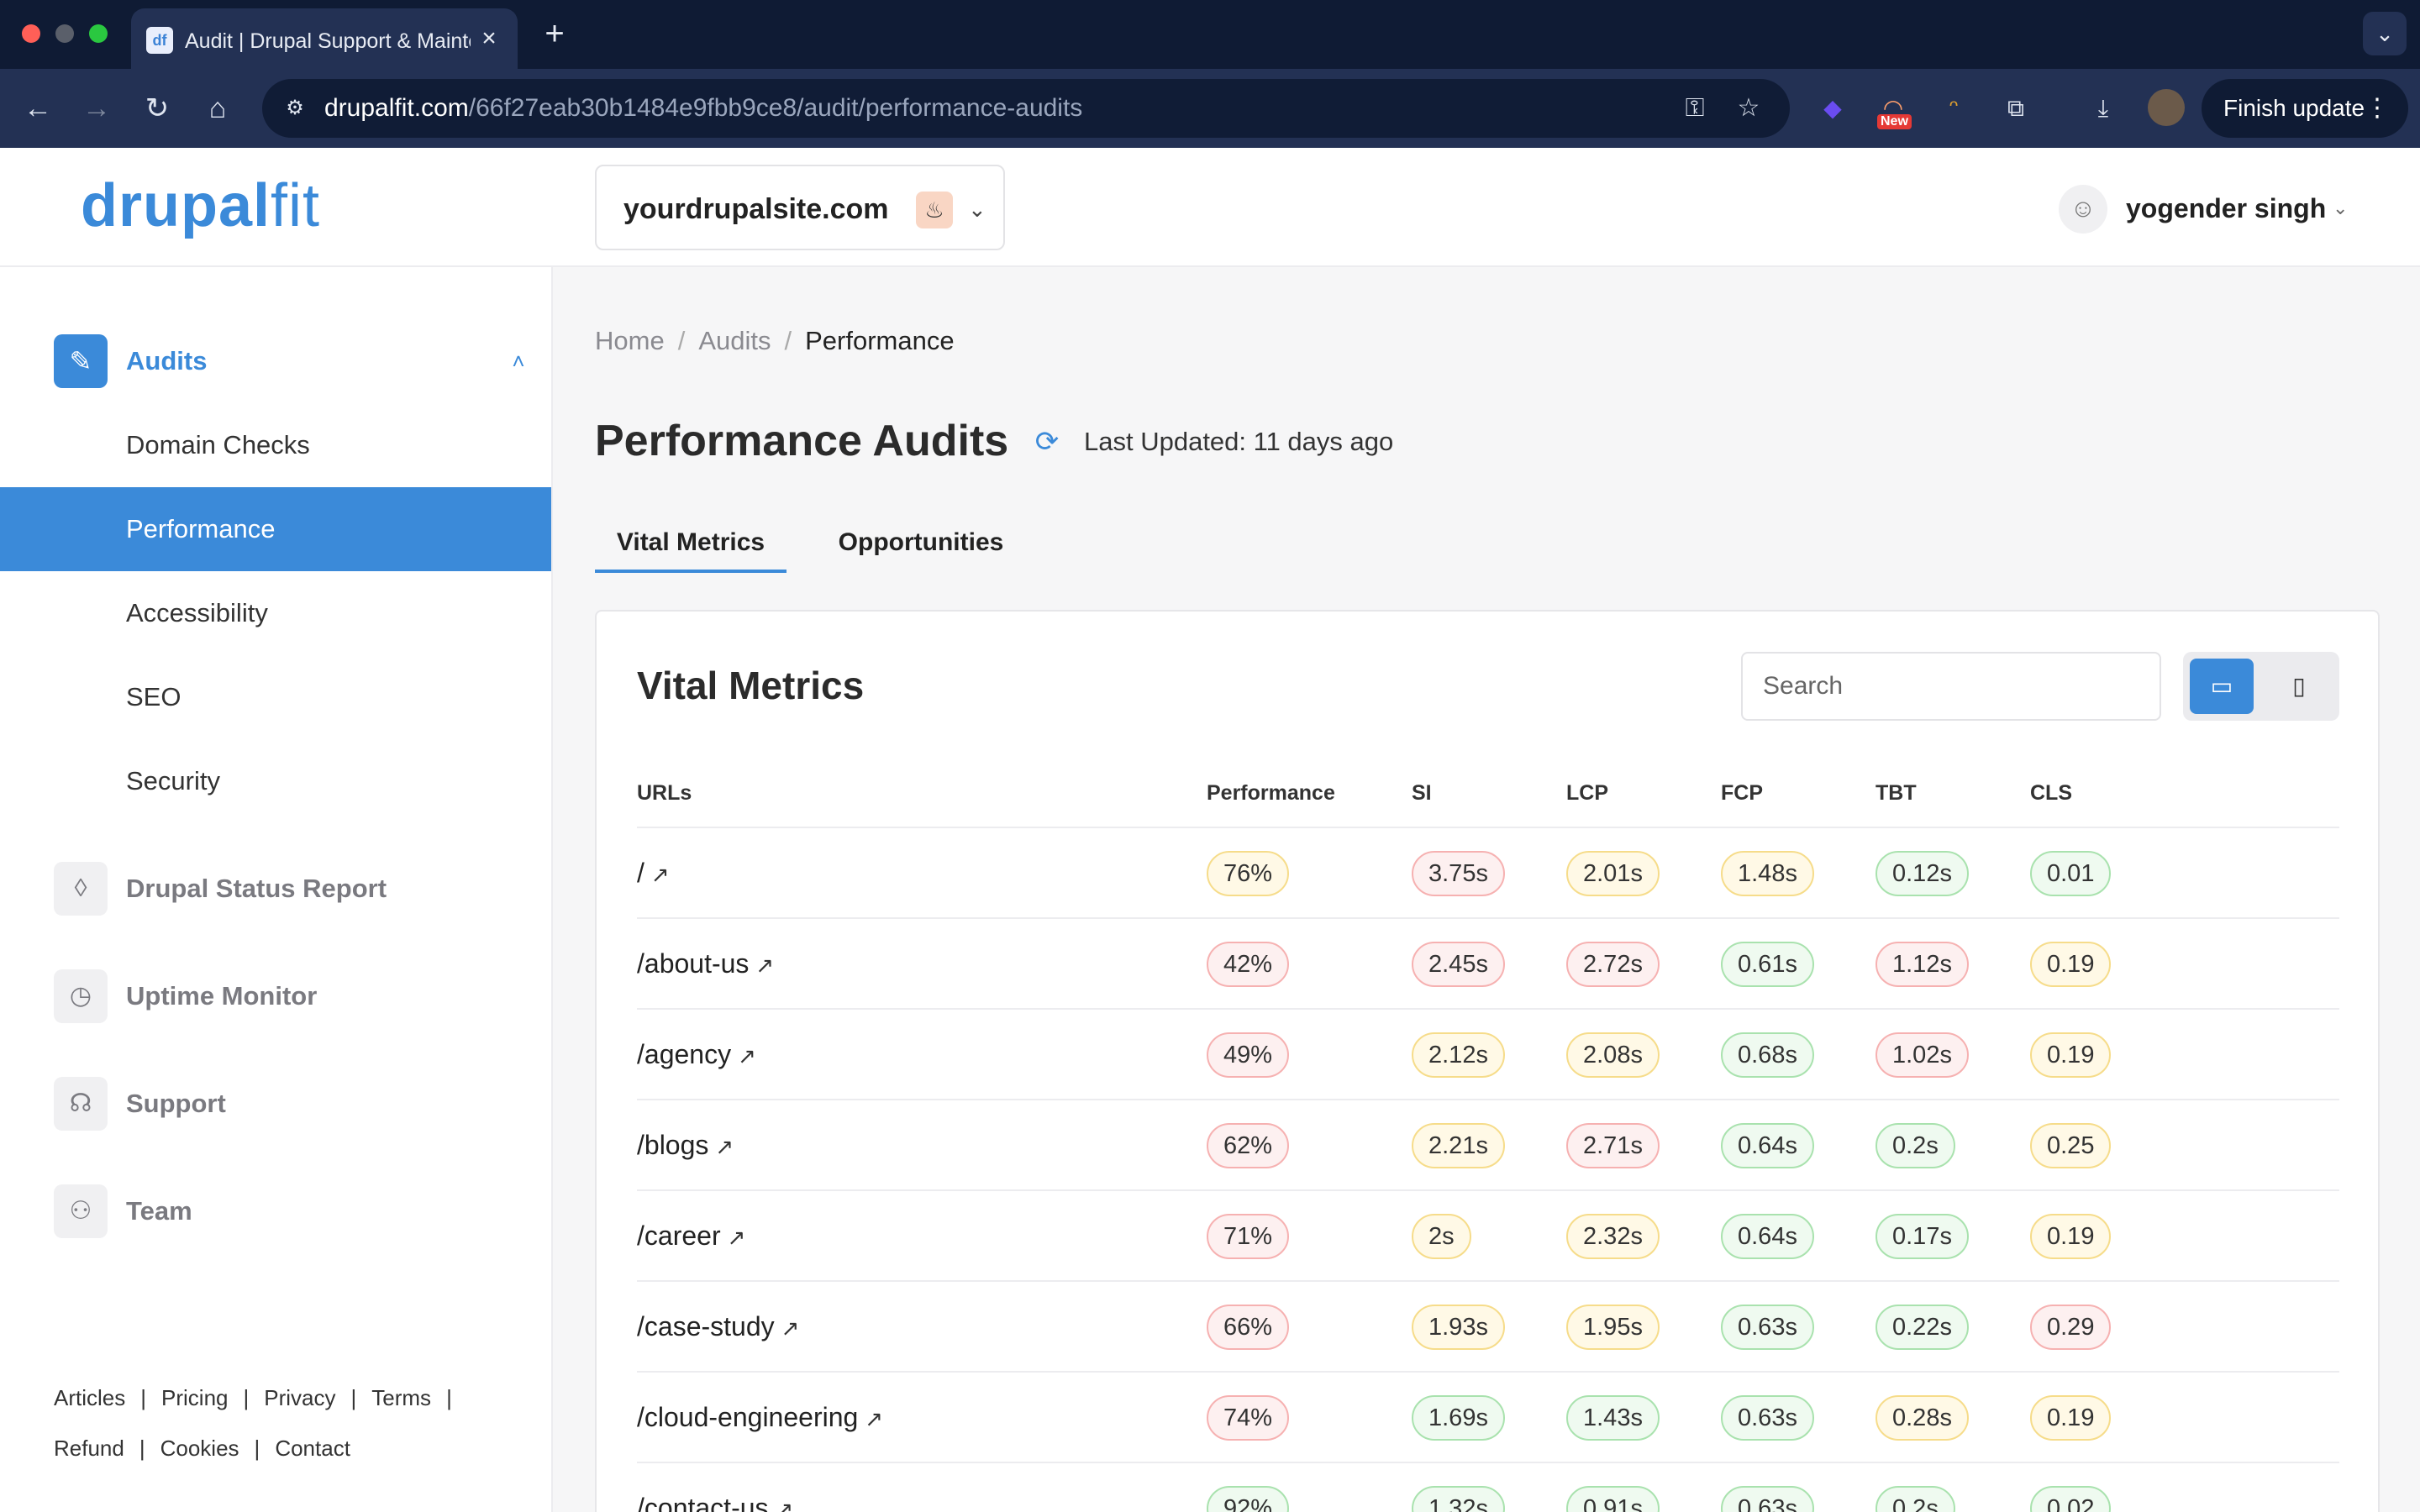  I want to click on column-header-si: SI, so click(1422, 793).